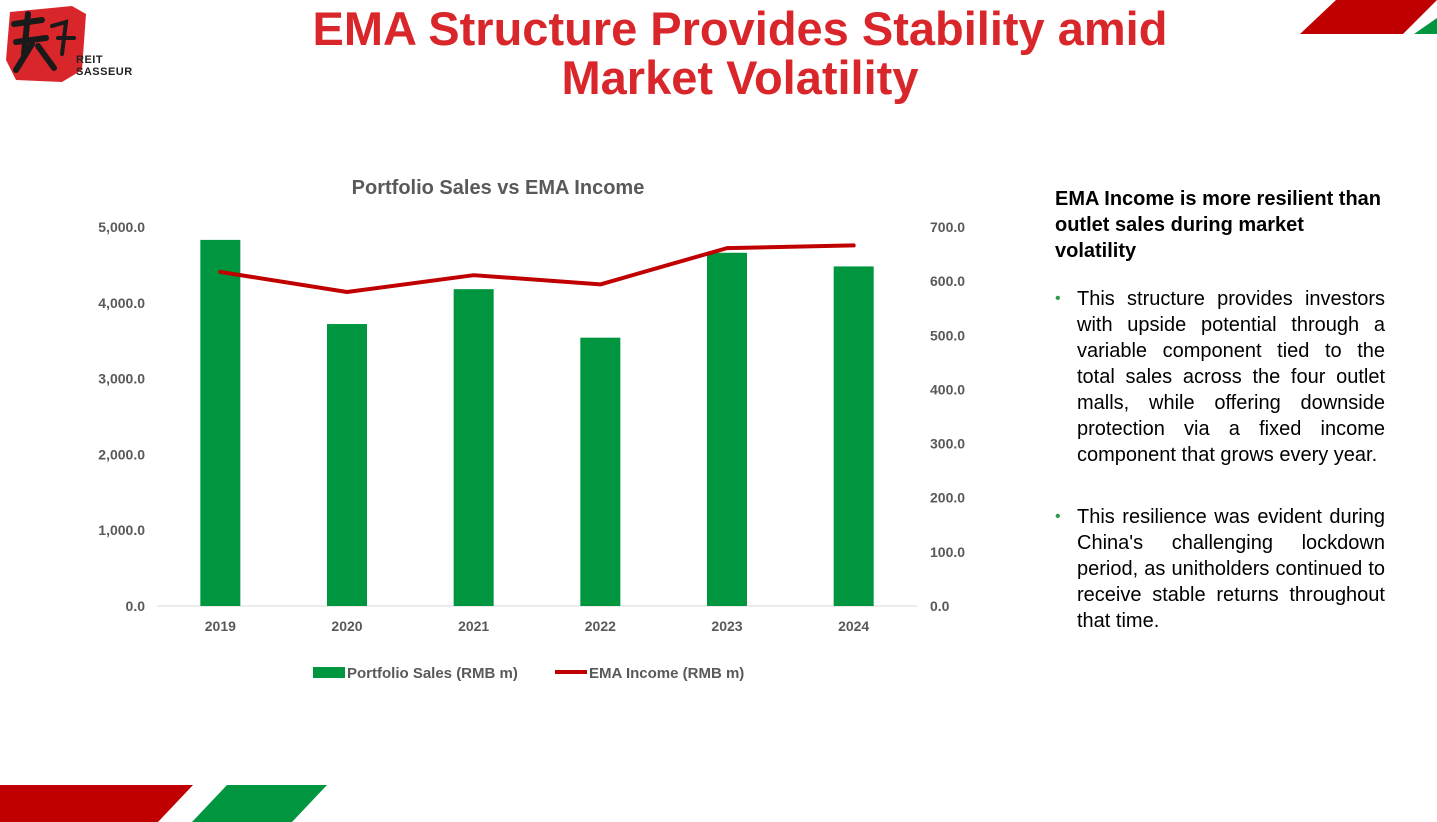 The width and height of the screenshot is (1437, 822). Describe the element at coordinates (947, 498) in the screenshot. I see `right-axis-tick-label: 200.0` at that location.